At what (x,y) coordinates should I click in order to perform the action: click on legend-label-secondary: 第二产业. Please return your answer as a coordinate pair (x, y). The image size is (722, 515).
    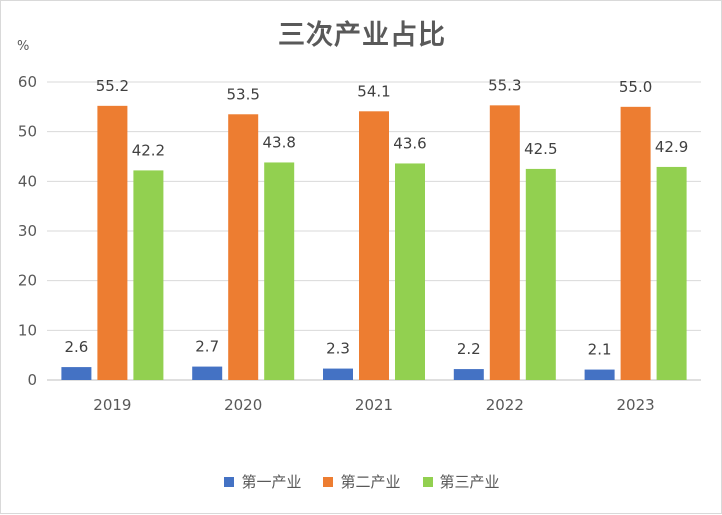
    Looking at the image, I should click on (370, 482).